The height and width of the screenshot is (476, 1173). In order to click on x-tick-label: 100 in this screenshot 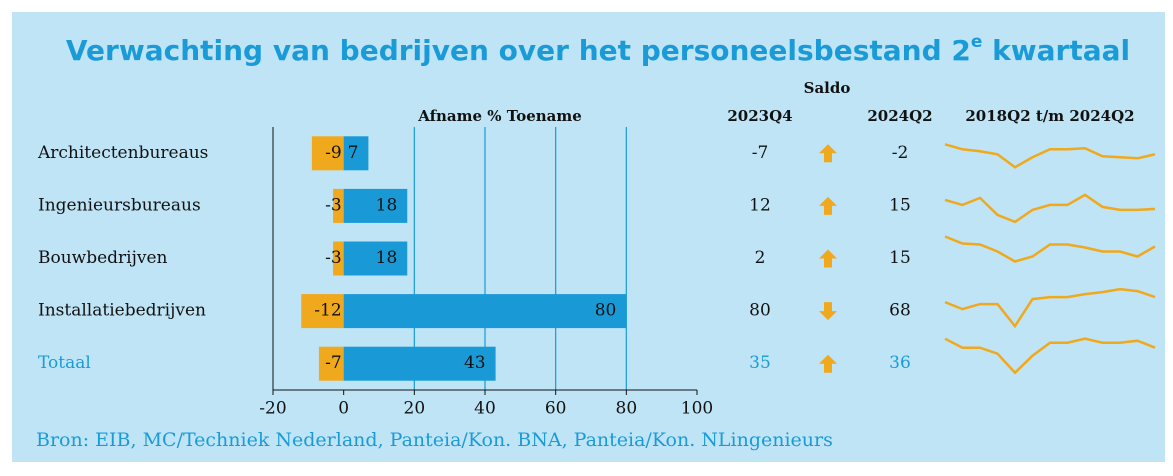, I will do `click(697, 409)`.